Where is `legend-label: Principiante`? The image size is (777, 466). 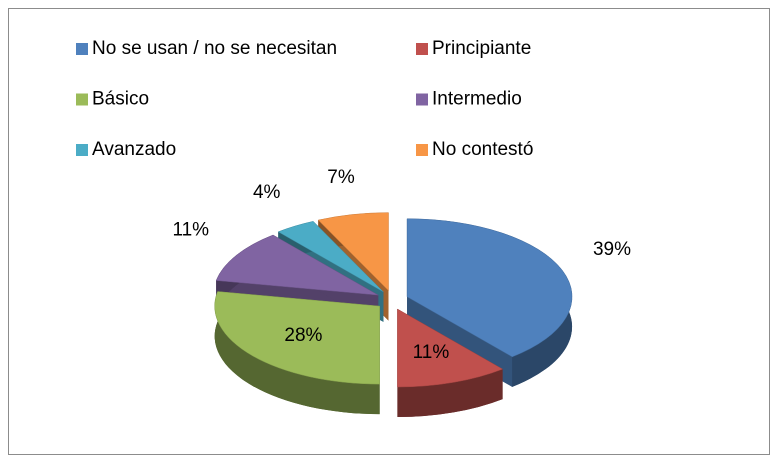 legend-label: Principiante is located at coordinates (481, 48).